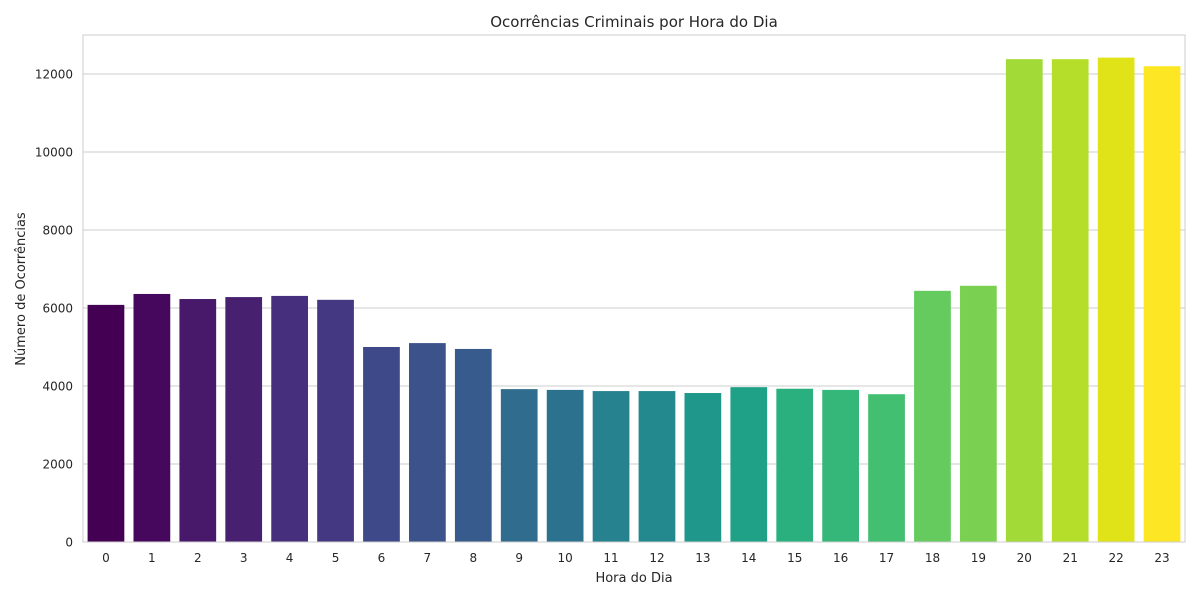 The height and width of the screenshot is (604, 1200). Describe the element at coordinates (1070, 558) in the screenshot. I see `x-tick-label: 21` at that location.